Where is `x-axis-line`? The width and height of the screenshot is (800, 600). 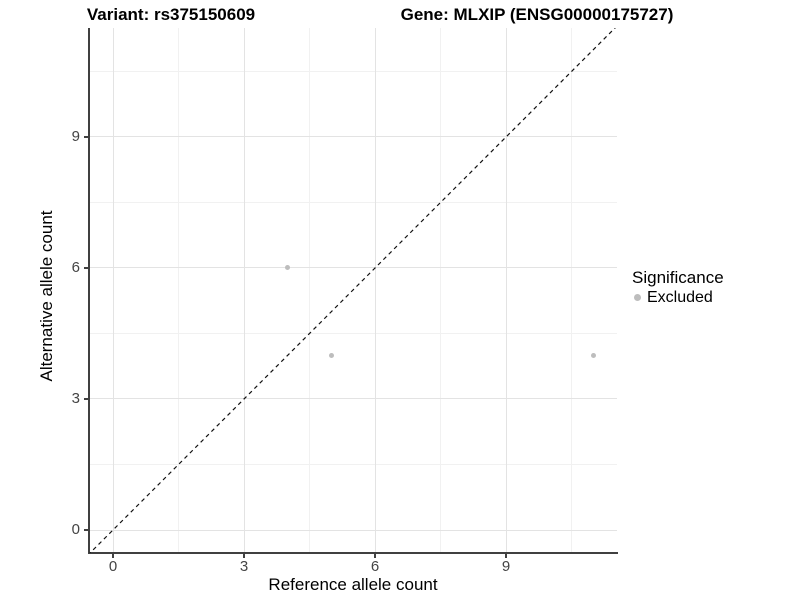 x-axis-line is located at coordinates (353, 553).